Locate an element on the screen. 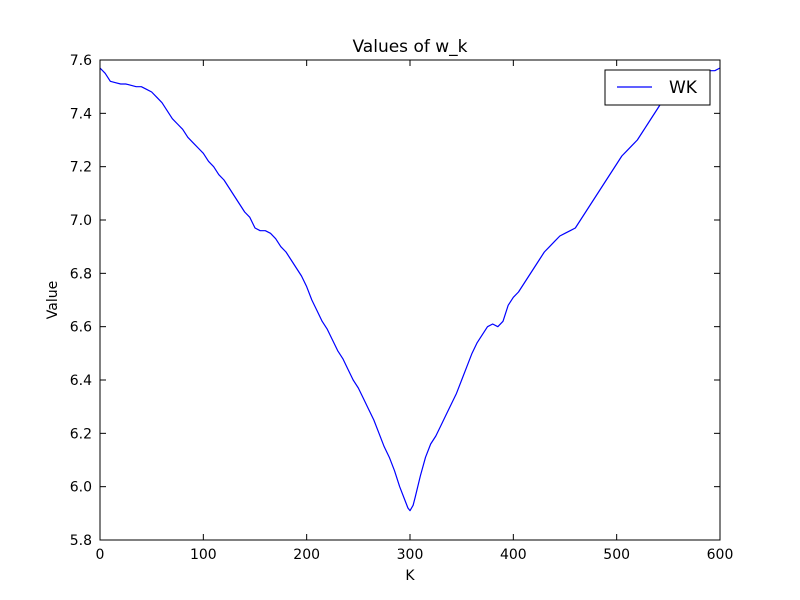 The width and height of the screenshot is (800, 600). x-tick-label: 100 is located at coordinates (203, 555).